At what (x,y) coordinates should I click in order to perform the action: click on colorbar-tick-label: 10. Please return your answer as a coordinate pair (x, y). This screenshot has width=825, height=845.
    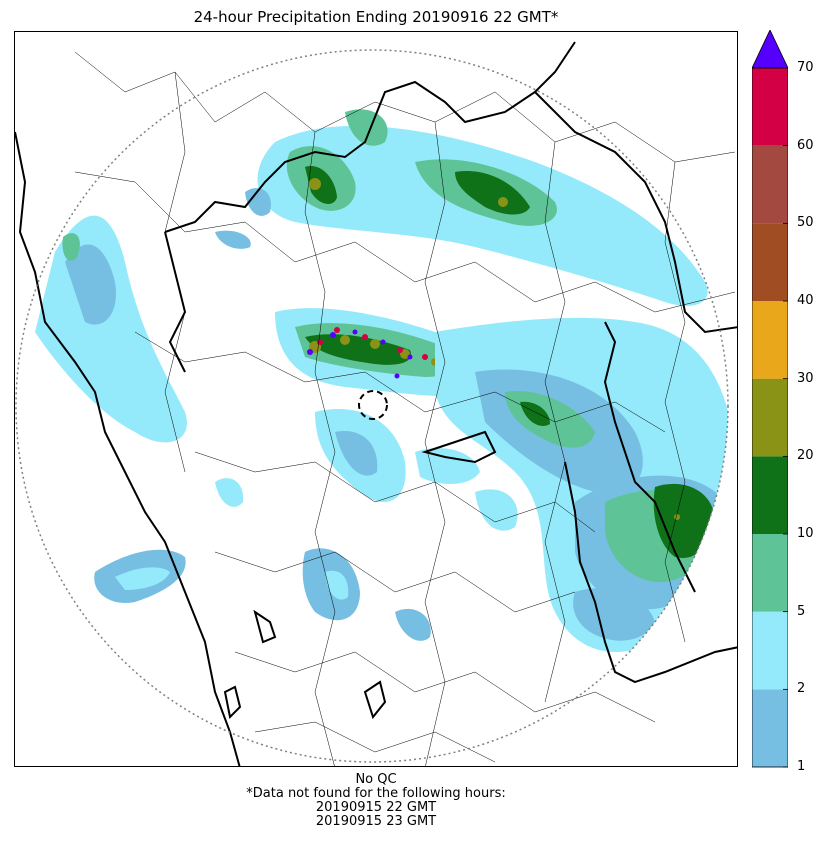
    Looking at the image, I should click on (805, 533).